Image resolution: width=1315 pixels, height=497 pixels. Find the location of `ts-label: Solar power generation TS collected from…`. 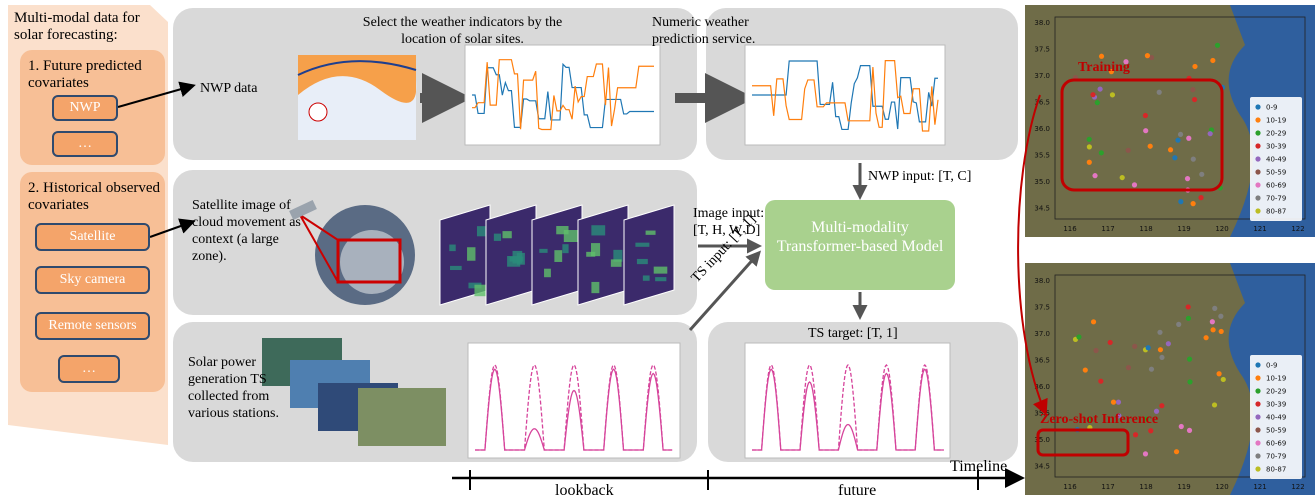

ts-label: Solar power generation TS collected from… is located at coordinates (233, 388).